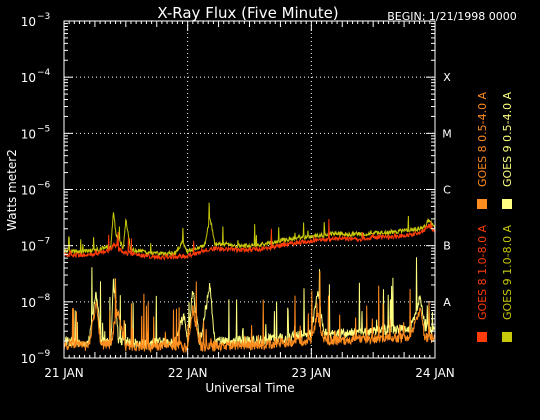  What do you see at coordinates (507, 272) in the screenshot?
I see `legend-label-2: GOES 9 1.0-8.0 A` at bounding box center [507, 272].